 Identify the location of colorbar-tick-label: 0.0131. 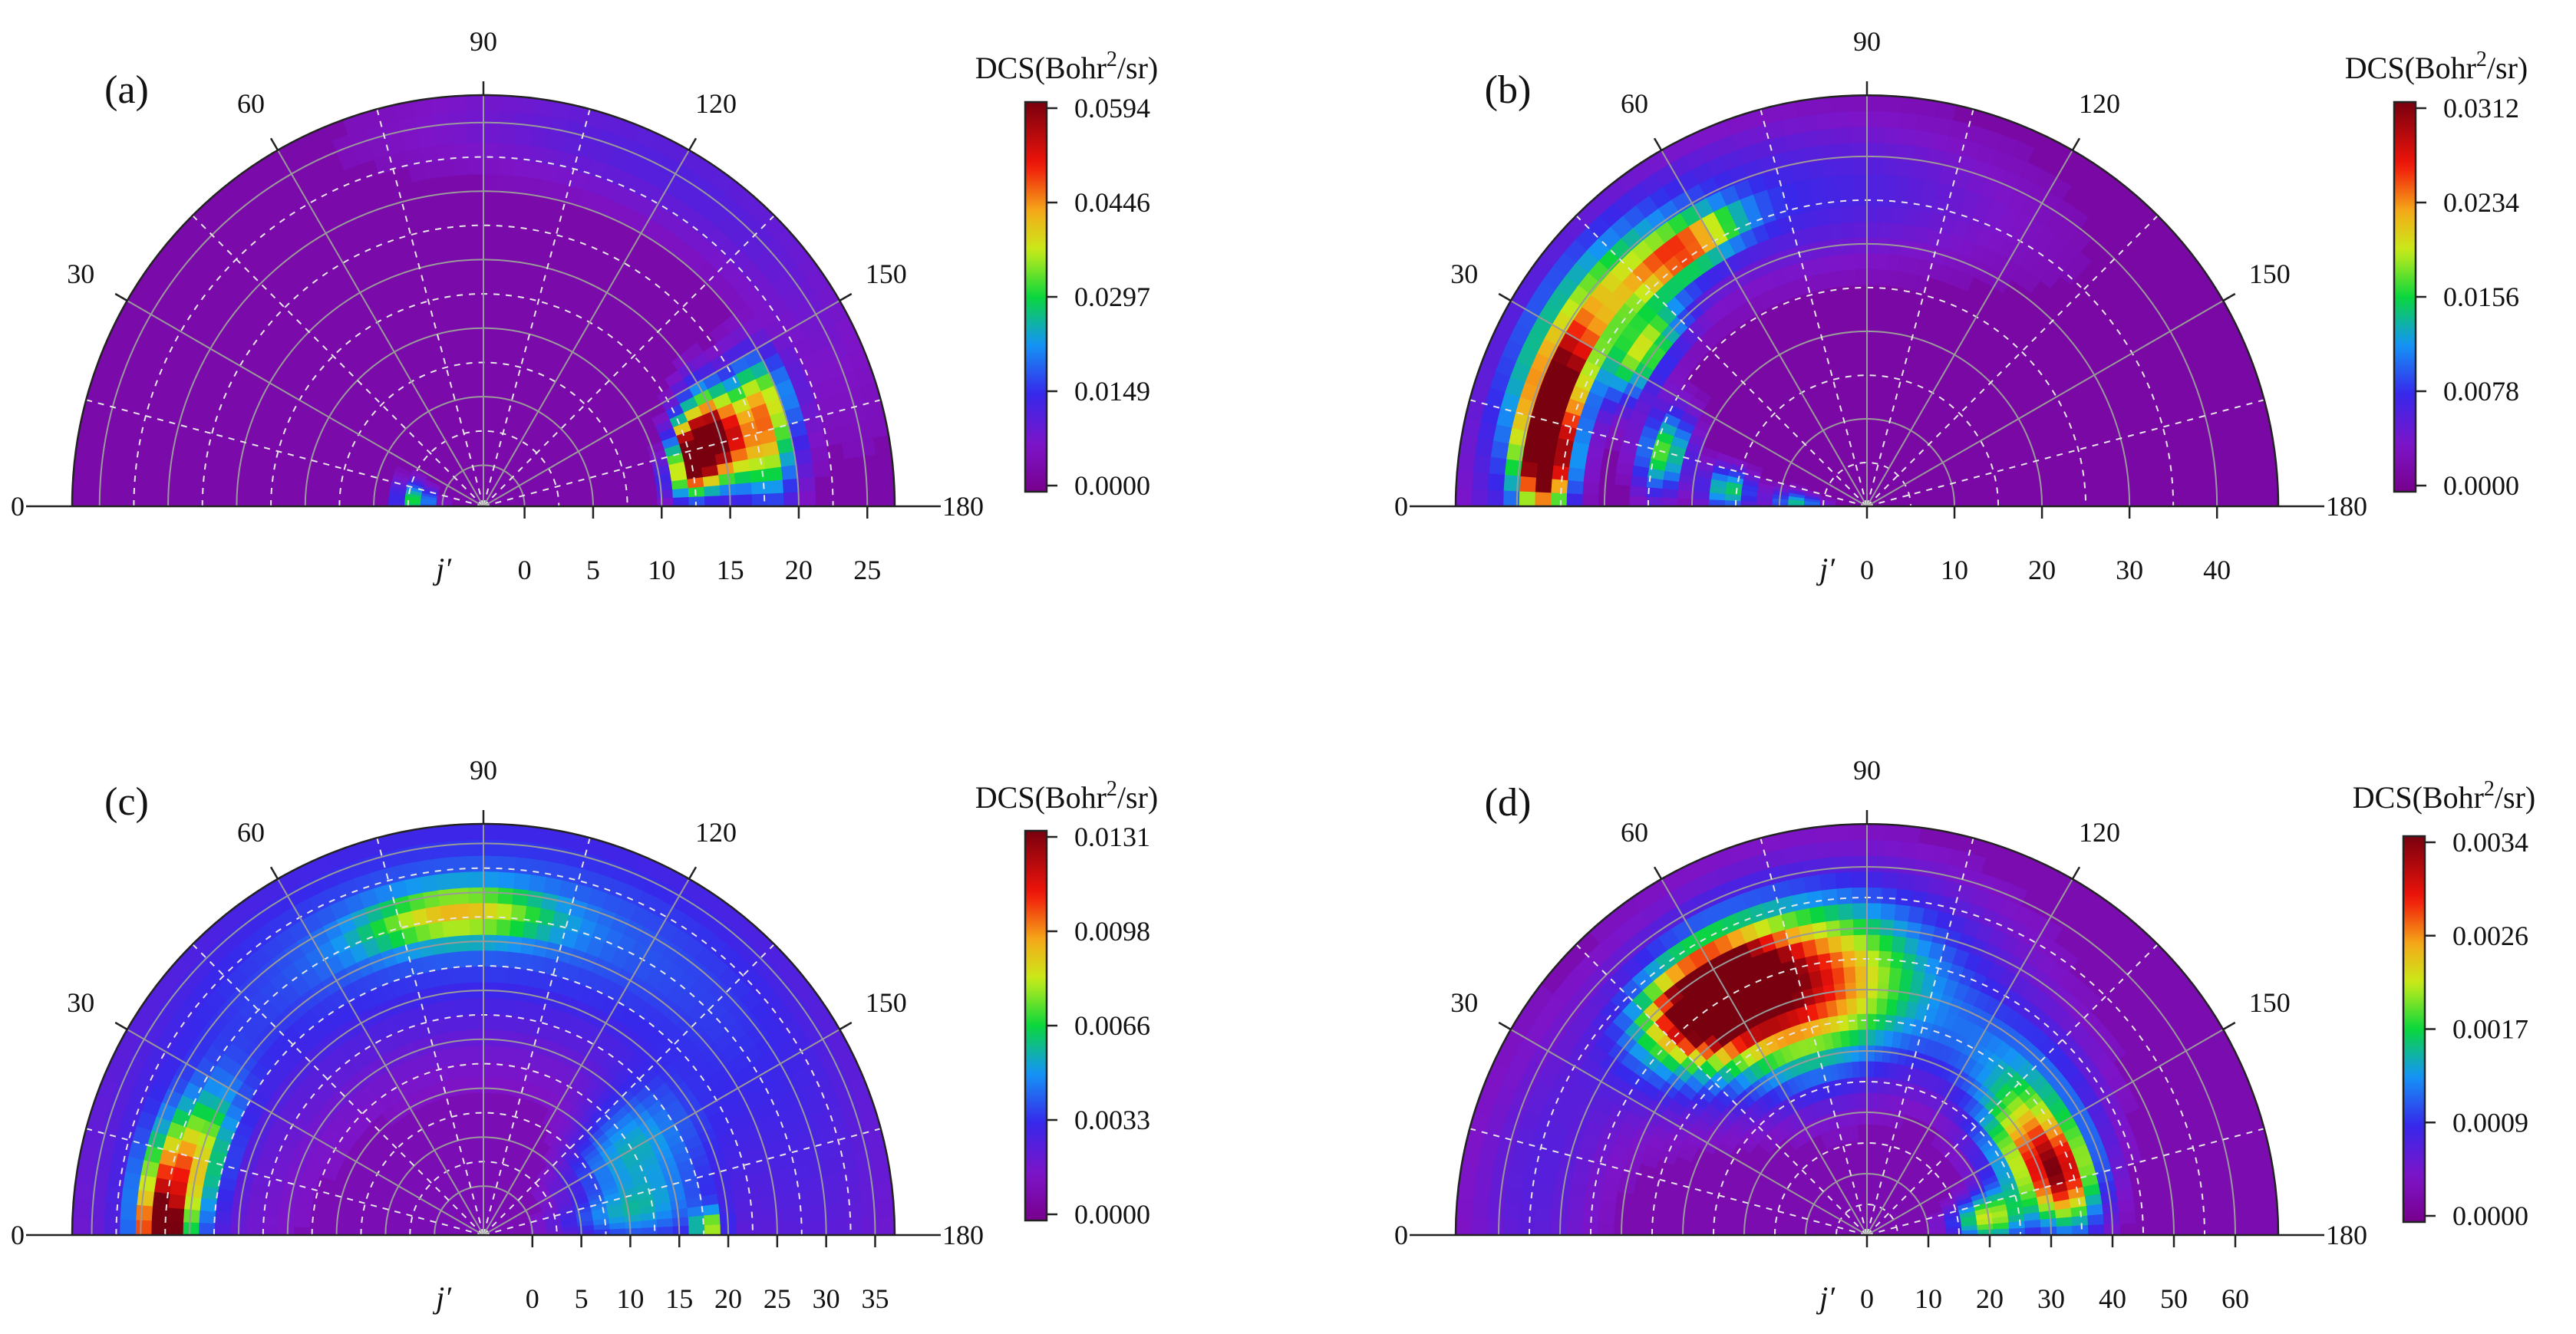
(1112, 837).